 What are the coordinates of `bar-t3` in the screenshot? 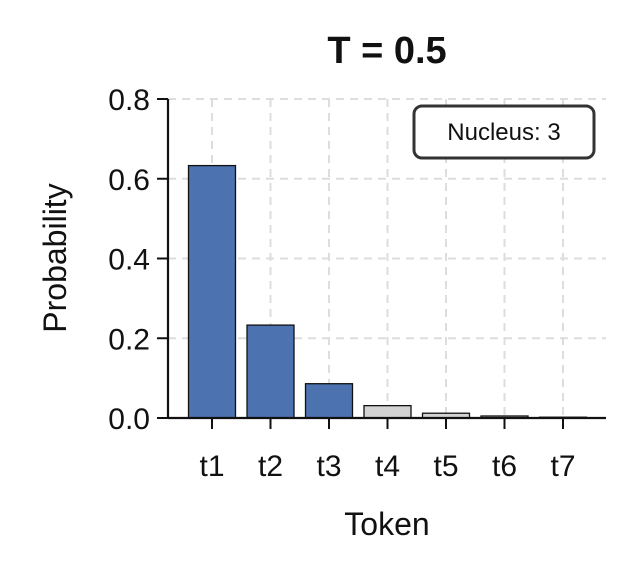 It's located at (329, 401).